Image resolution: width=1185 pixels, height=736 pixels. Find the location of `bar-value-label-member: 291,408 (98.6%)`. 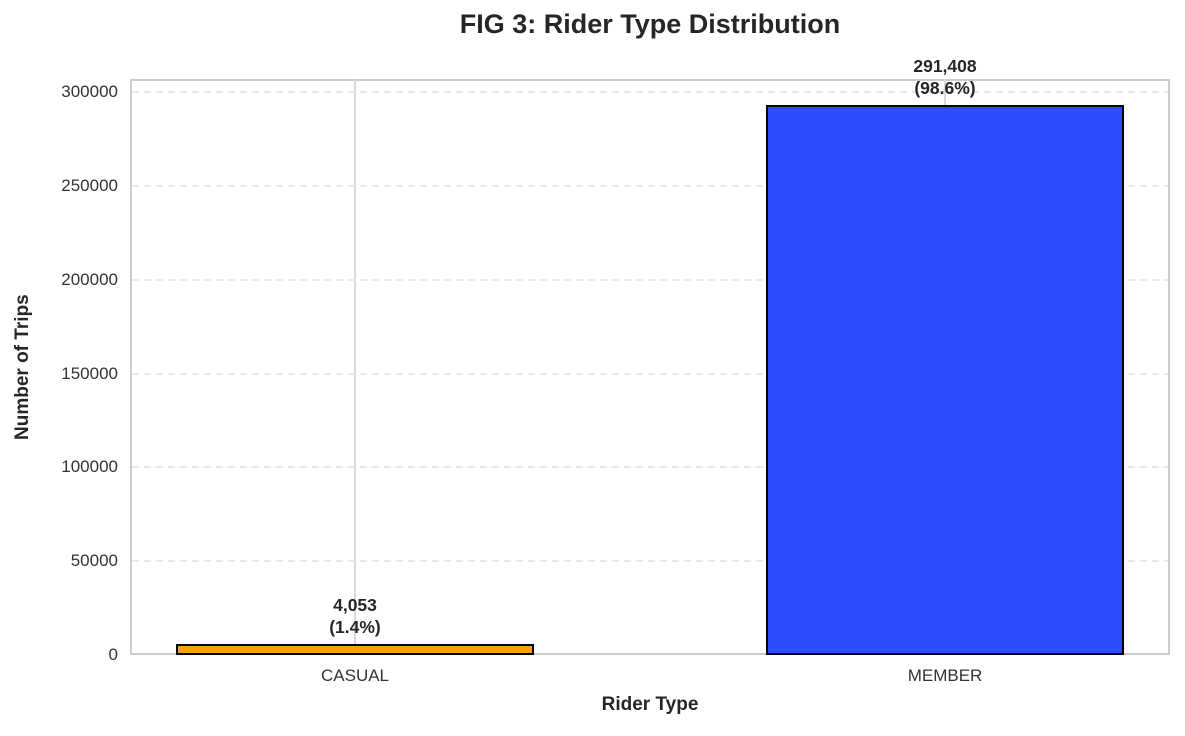

bar-value-label-member: 291,408 (98.6%) is located at coordinates (945, 77).